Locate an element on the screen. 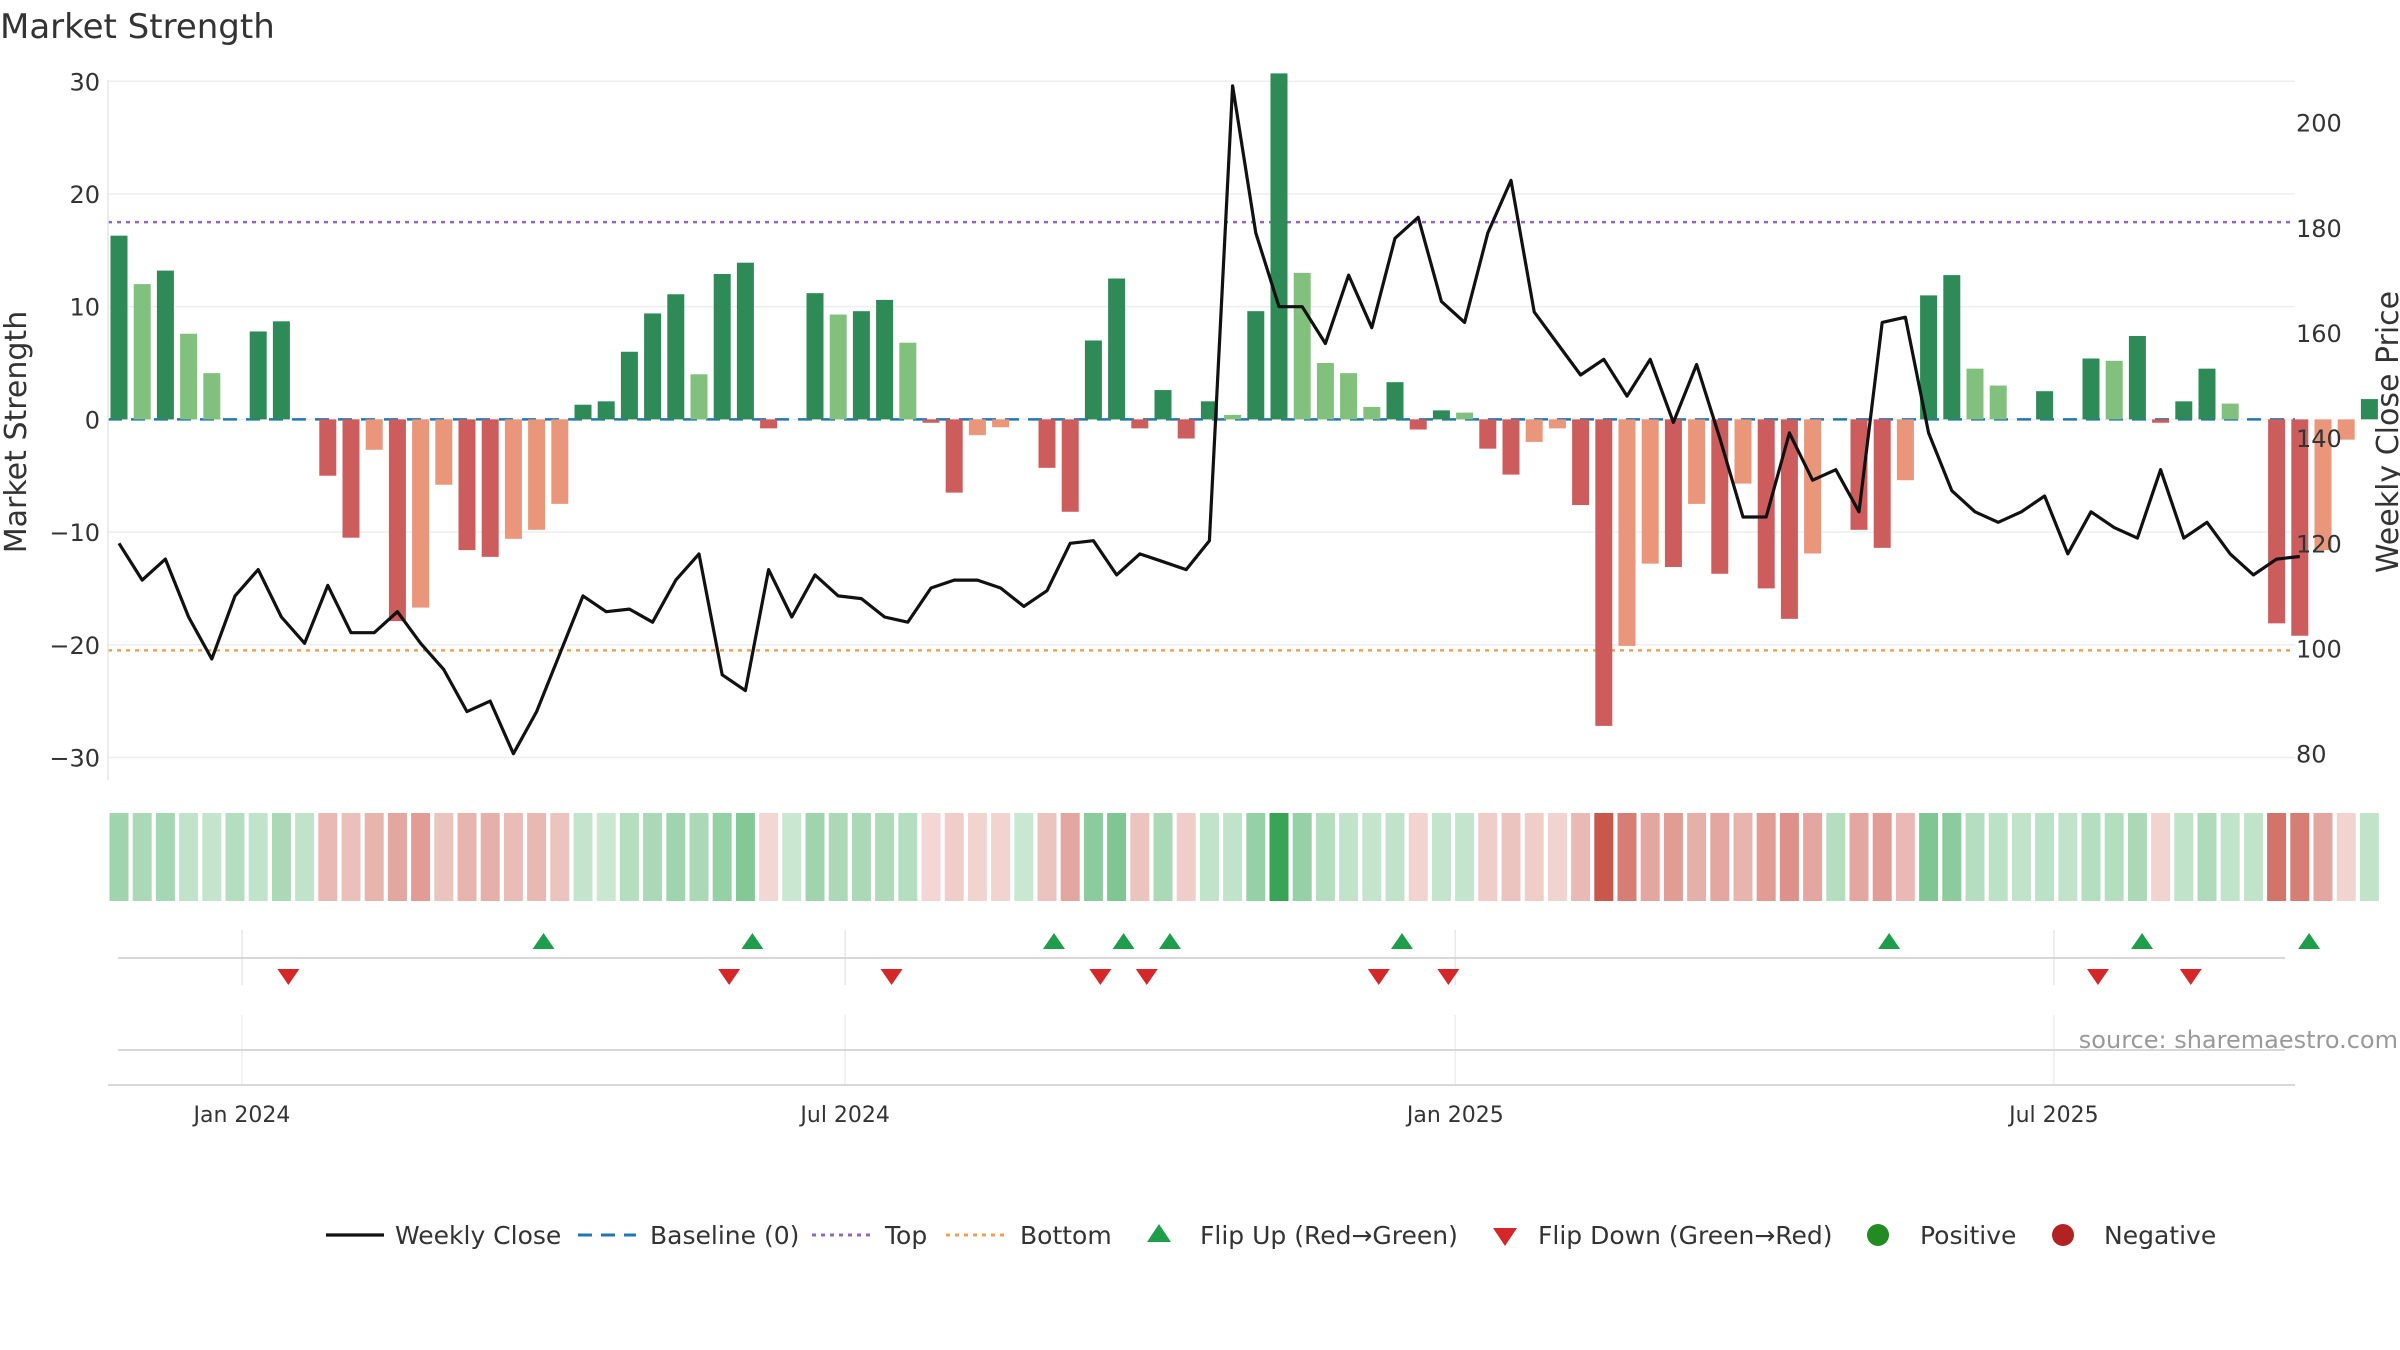 This screenshot has width=2400, height=1350. strength-heat-strip is located at coordinates (1244, 857).